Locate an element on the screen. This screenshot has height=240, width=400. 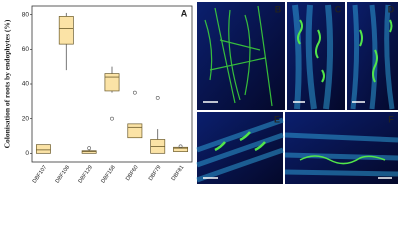
panel-letter: D is located at coordinates (391, 9).